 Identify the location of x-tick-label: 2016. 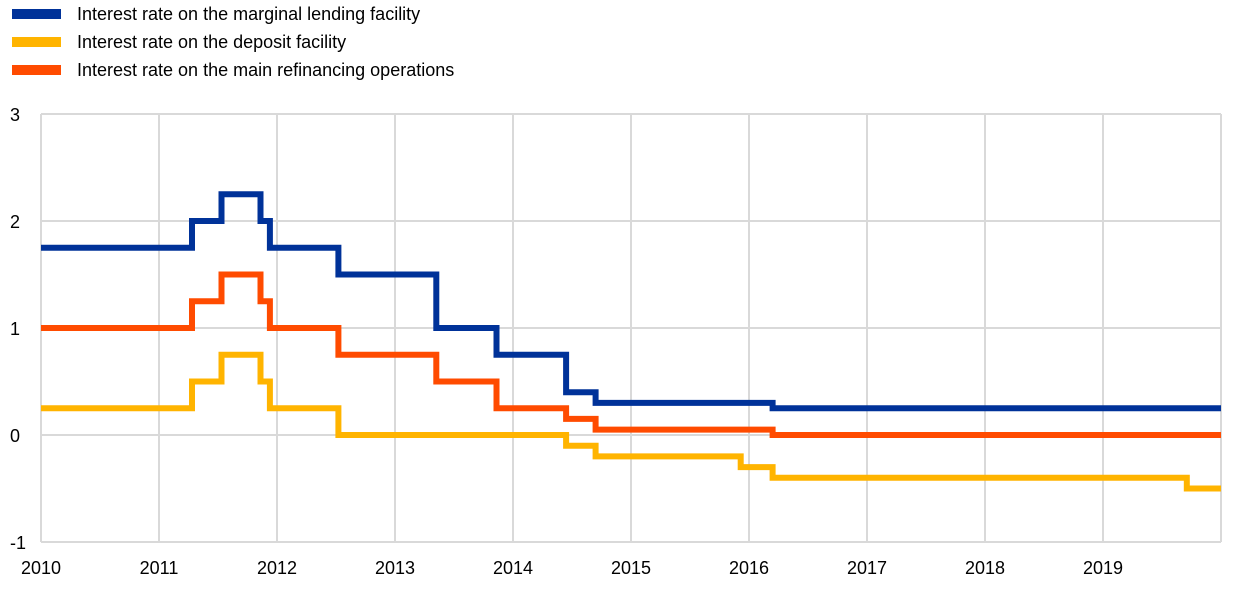
(749, 568).